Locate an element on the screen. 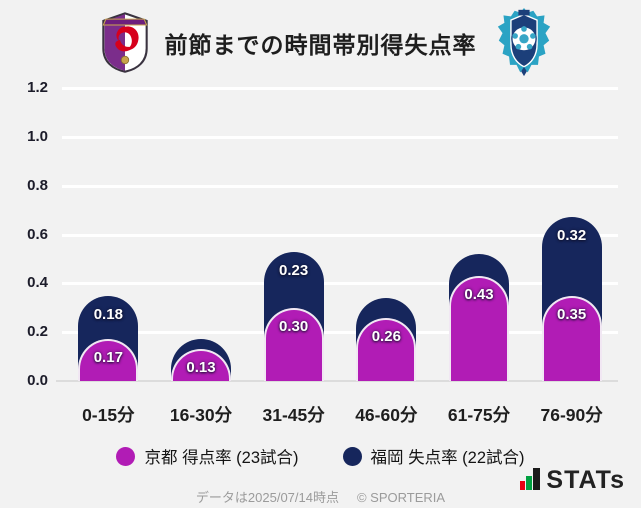 This screenshot has height=508, width=641. legend: 京都 得点率 (23試合) 福岡 失点率 (22試合) is located at coordinates (320, 456).